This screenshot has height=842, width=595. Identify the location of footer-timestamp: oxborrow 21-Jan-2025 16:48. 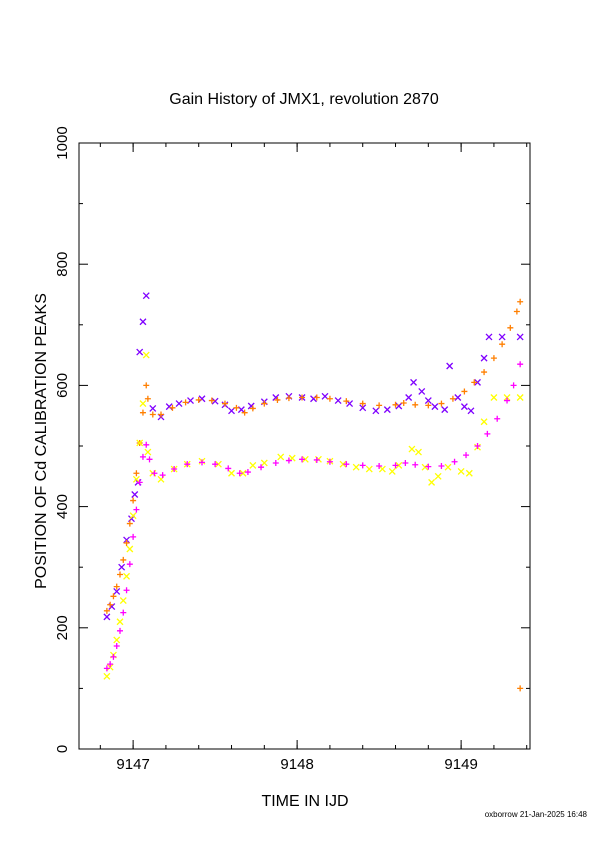
(536, 814).